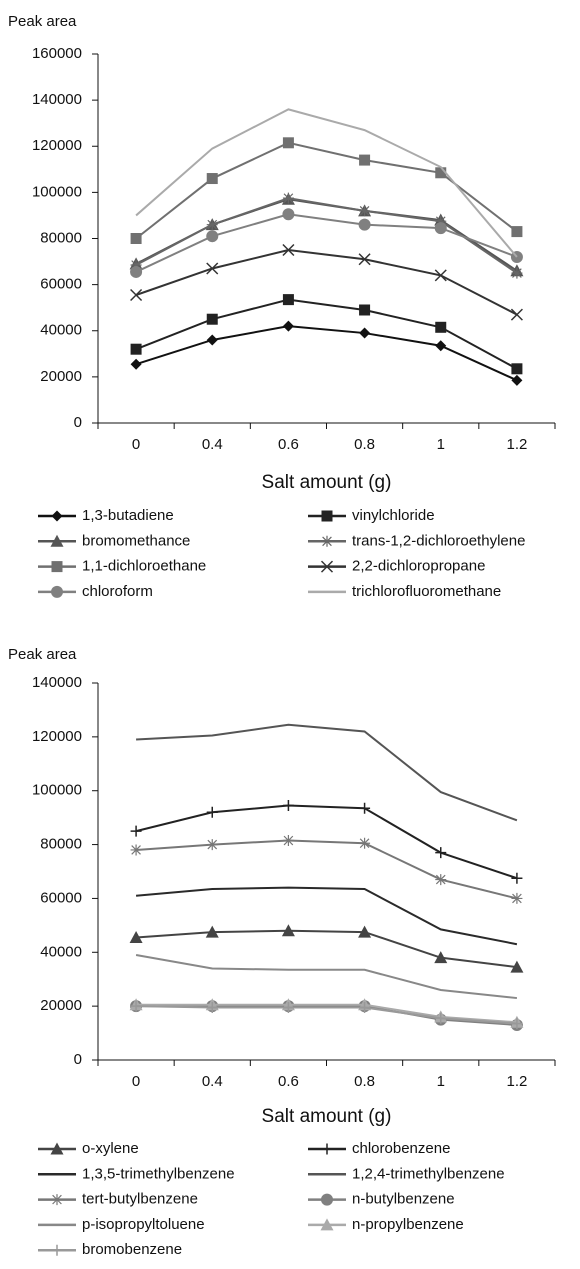 The image size is (580, 1269). Describe the element at coordinates (57, 53) in the screenshot. I see `y-tick-label: 160000` at that location.